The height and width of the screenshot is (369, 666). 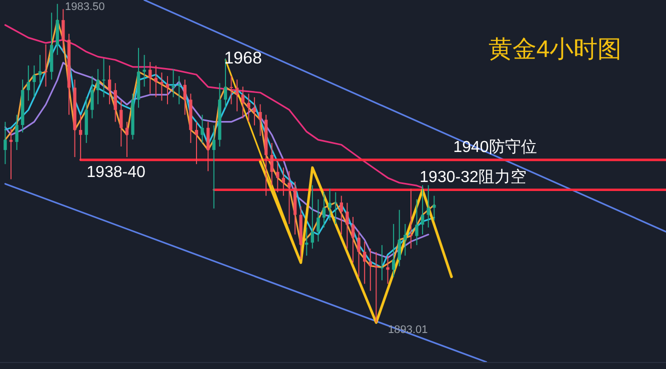 I want to click on annotation: 1930-32阻力空, so click(x=473, y=177).